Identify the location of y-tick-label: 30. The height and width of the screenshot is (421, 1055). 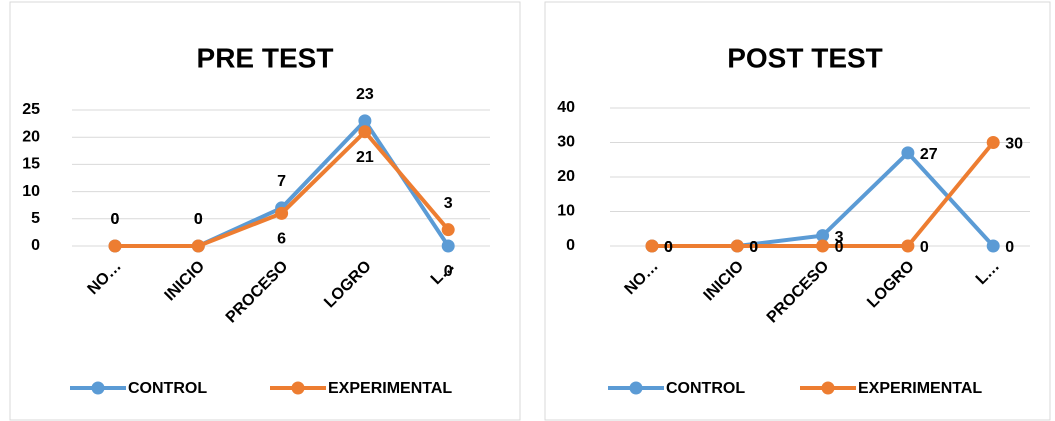
(566, 142).